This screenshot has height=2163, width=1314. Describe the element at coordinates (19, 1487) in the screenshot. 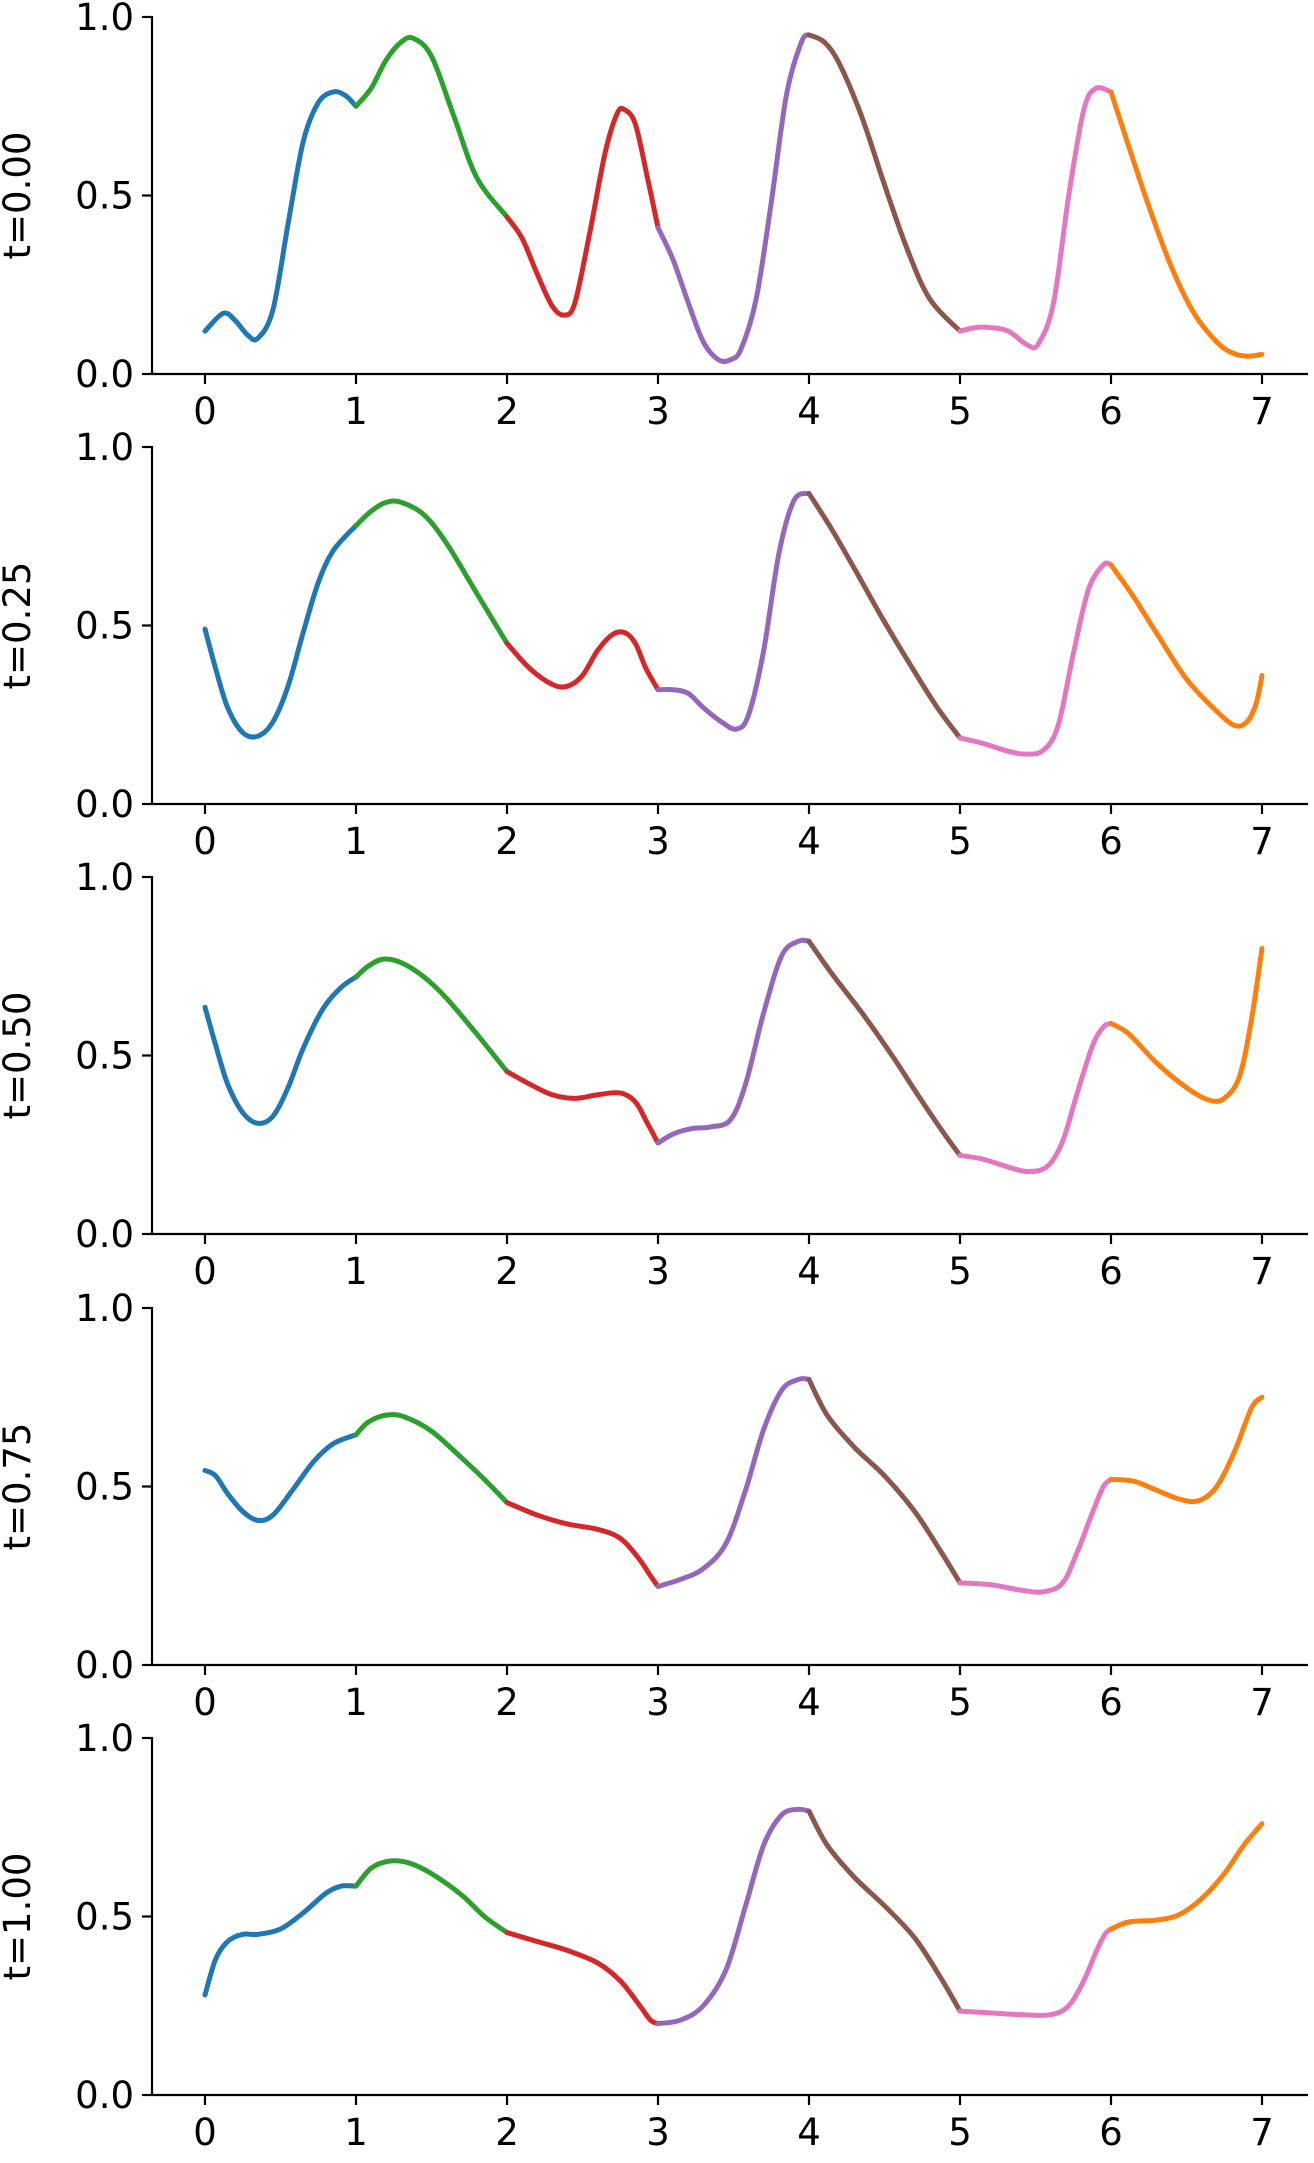

I see `y-axis-label: t=0.75` at that location.